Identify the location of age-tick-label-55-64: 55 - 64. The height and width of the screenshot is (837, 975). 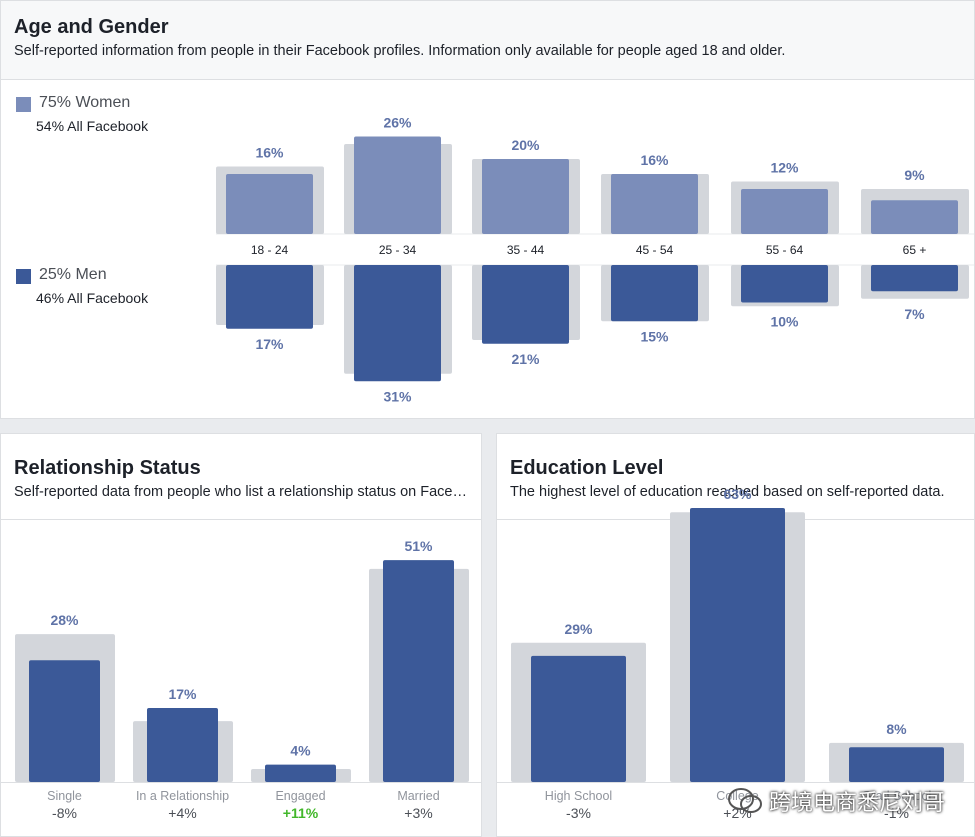
(785, 250).